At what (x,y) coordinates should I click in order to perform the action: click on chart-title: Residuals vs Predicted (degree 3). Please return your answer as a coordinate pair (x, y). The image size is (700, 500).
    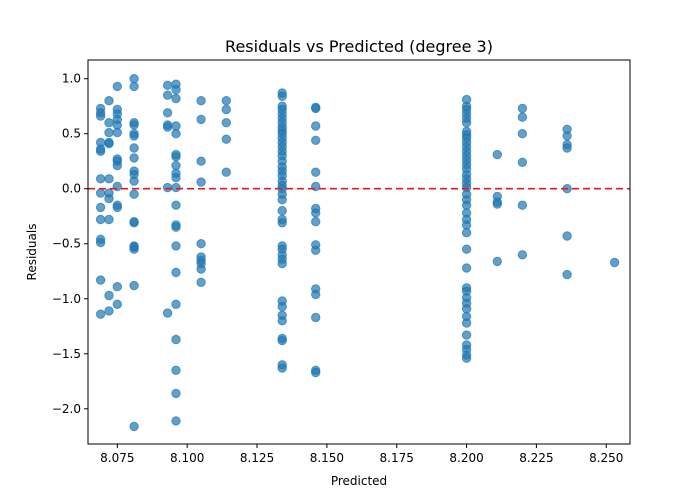
    Looking at the image, I should click on (359, 46).